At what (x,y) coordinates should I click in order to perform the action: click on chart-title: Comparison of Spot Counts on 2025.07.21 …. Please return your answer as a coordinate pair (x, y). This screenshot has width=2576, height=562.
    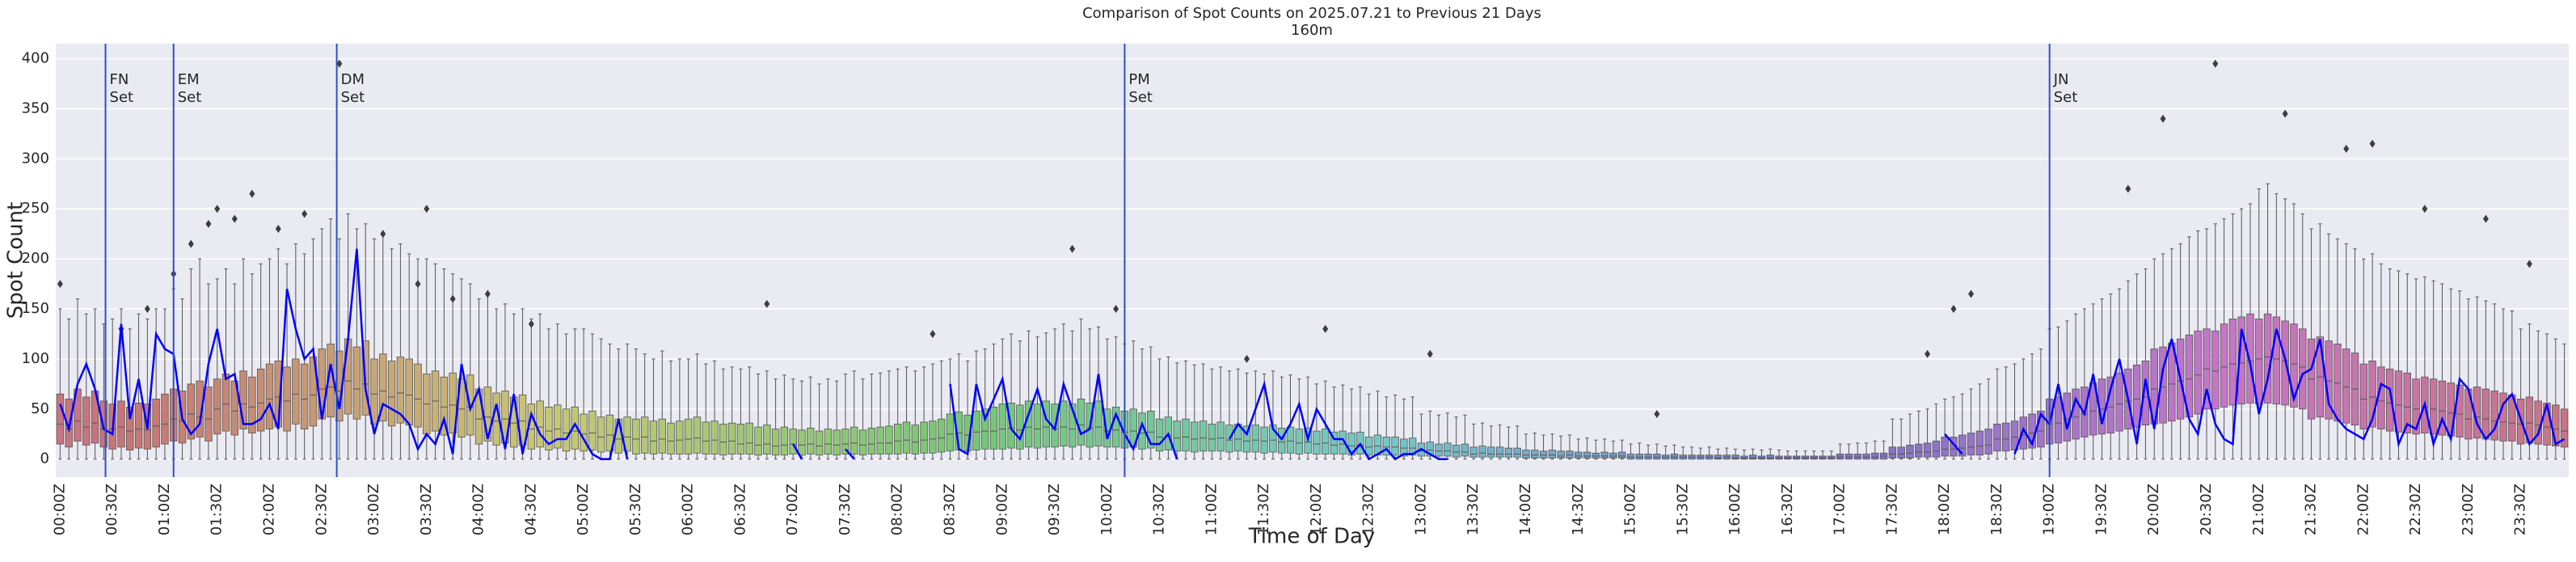
    Looking at the image, I should click on (1311, 13).